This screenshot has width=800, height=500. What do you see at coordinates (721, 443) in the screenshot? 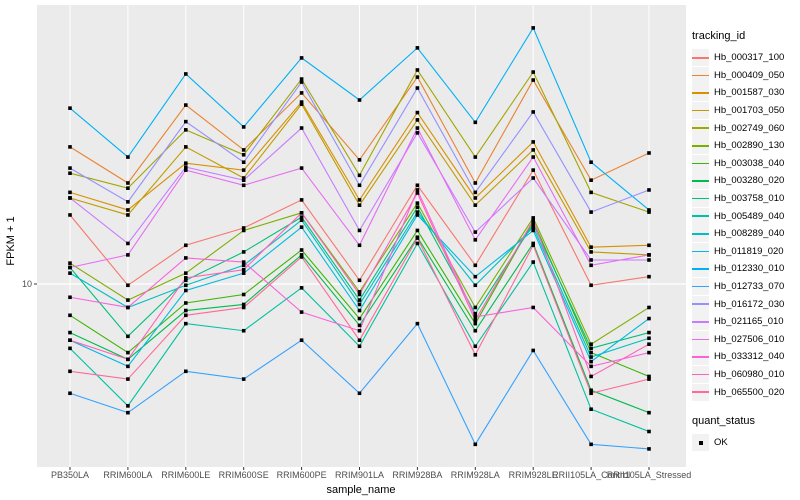
I see `legend-item-label: OK` at bounding box center [721, 443].